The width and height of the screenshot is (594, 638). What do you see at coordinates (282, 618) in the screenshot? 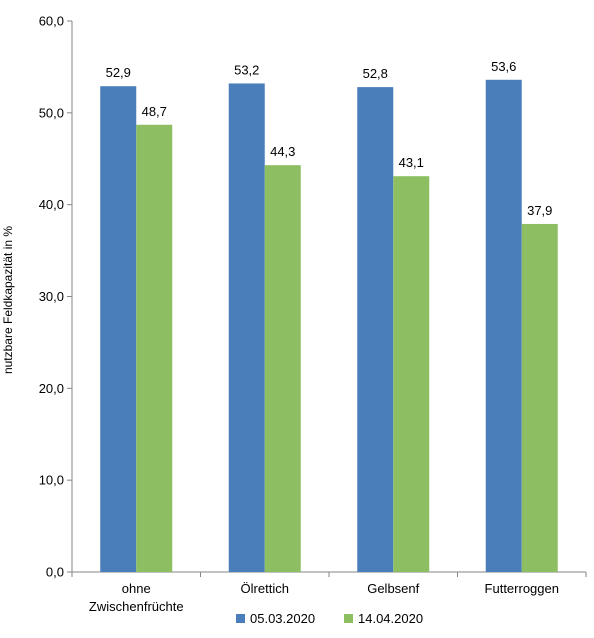
I see `legend-label: 05.03.2020` at bounding box center [282, 618].